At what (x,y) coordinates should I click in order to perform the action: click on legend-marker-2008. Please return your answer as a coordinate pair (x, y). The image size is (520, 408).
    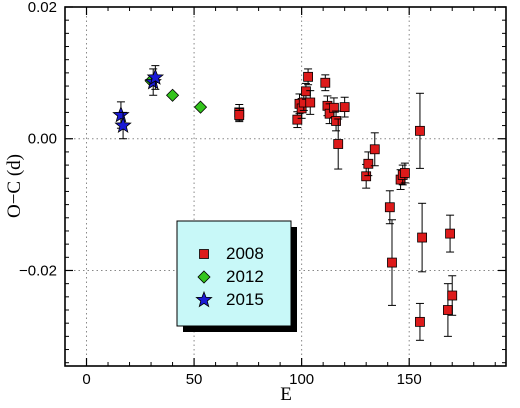
    Looking at the image, I should click on (204, 254).